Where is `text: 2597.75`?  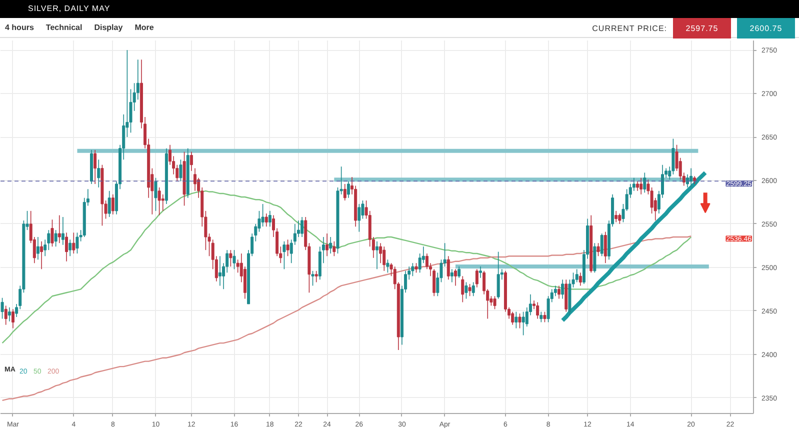
text: 2597.75 is located at coordinates (702, 29).